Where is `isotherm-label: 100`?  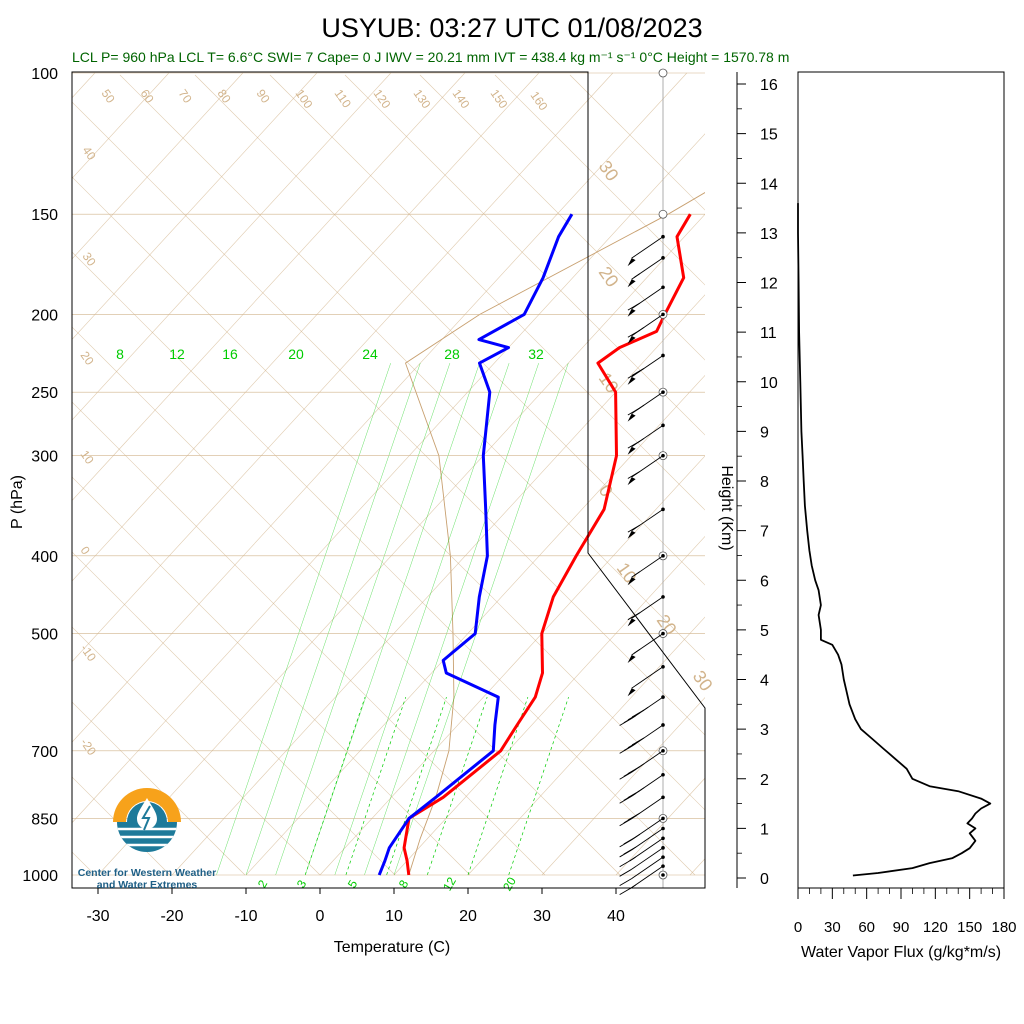
isotherm-label: 100 is located at coordinates (304, 99).